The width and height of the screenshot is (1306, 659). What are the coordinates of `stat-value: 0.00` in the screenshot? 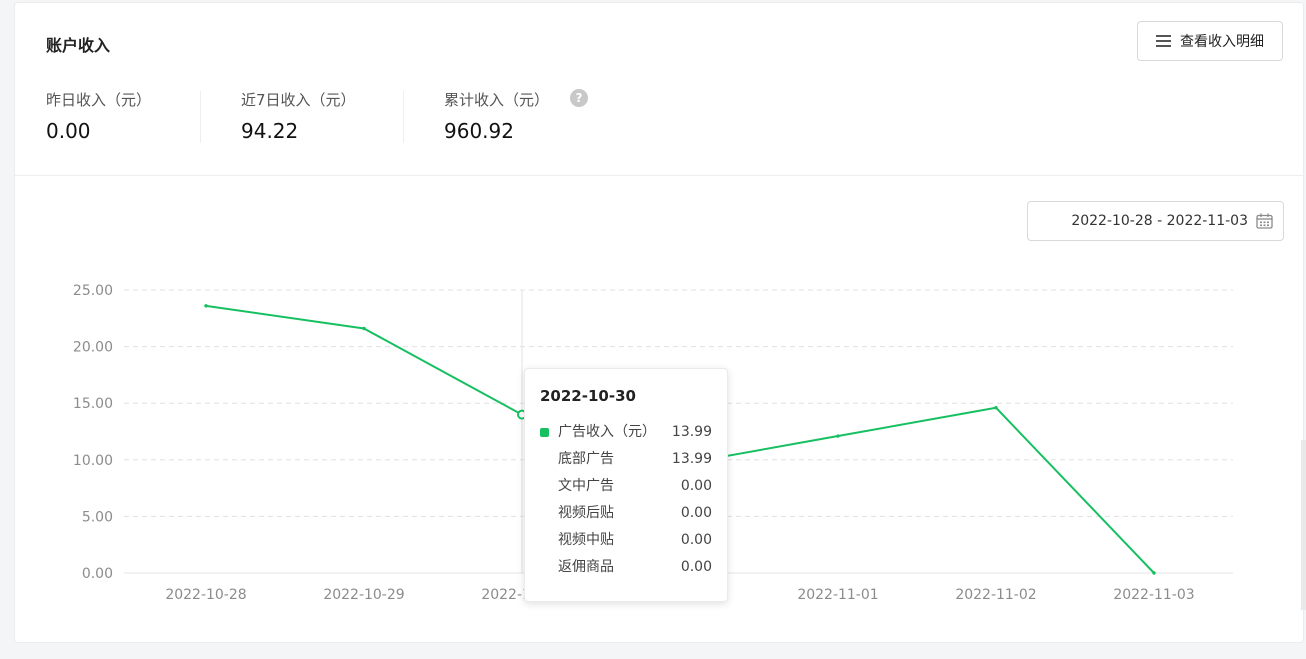 It's located at (68, 131).